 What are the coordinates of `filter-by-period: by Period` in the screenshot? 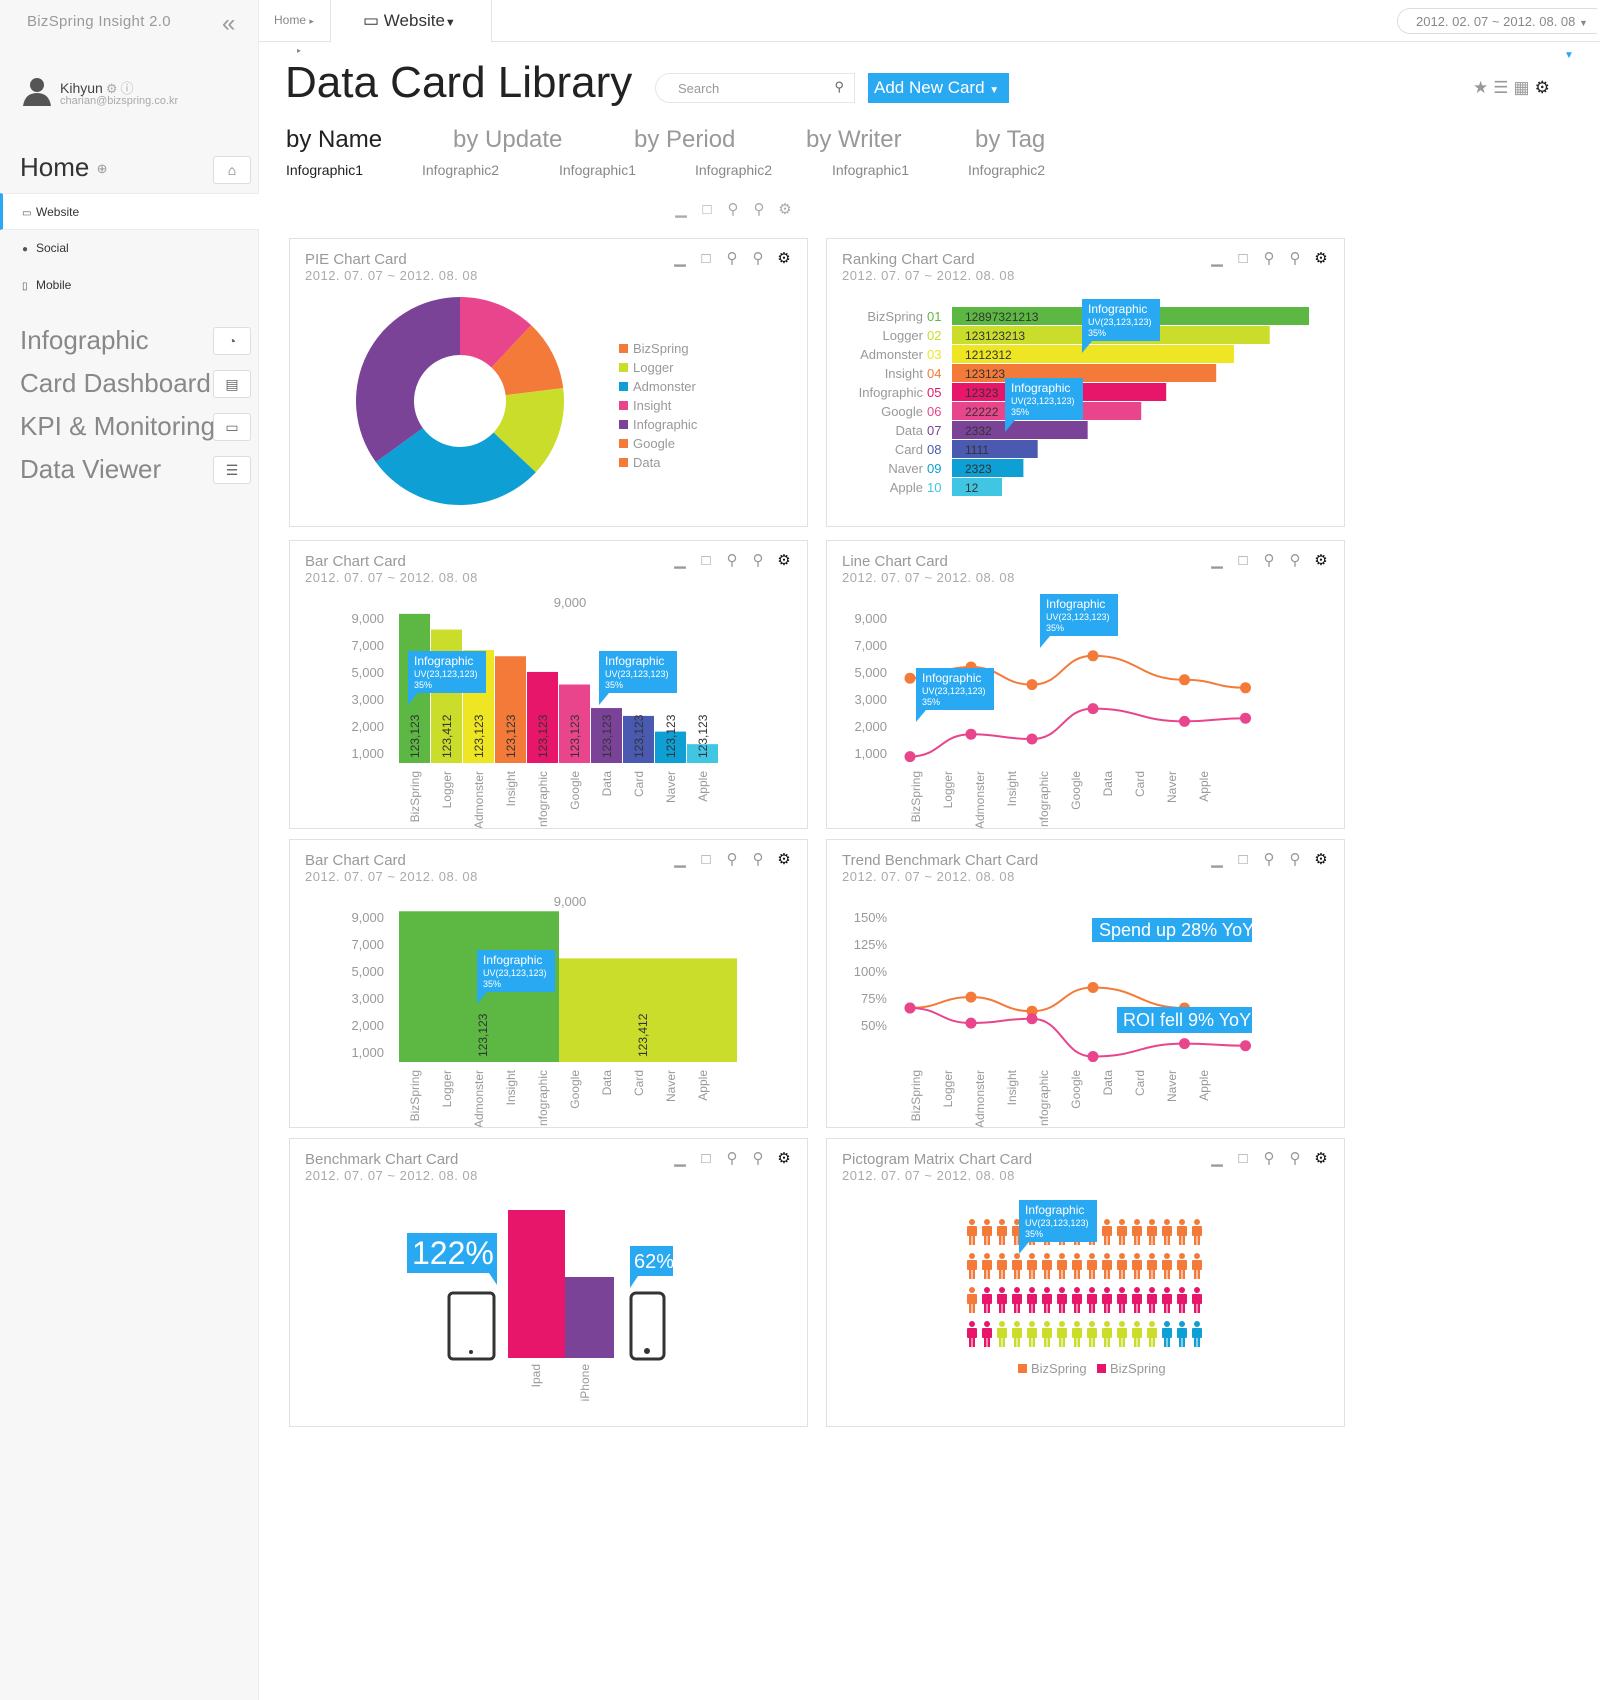 It's located at (685, 139).